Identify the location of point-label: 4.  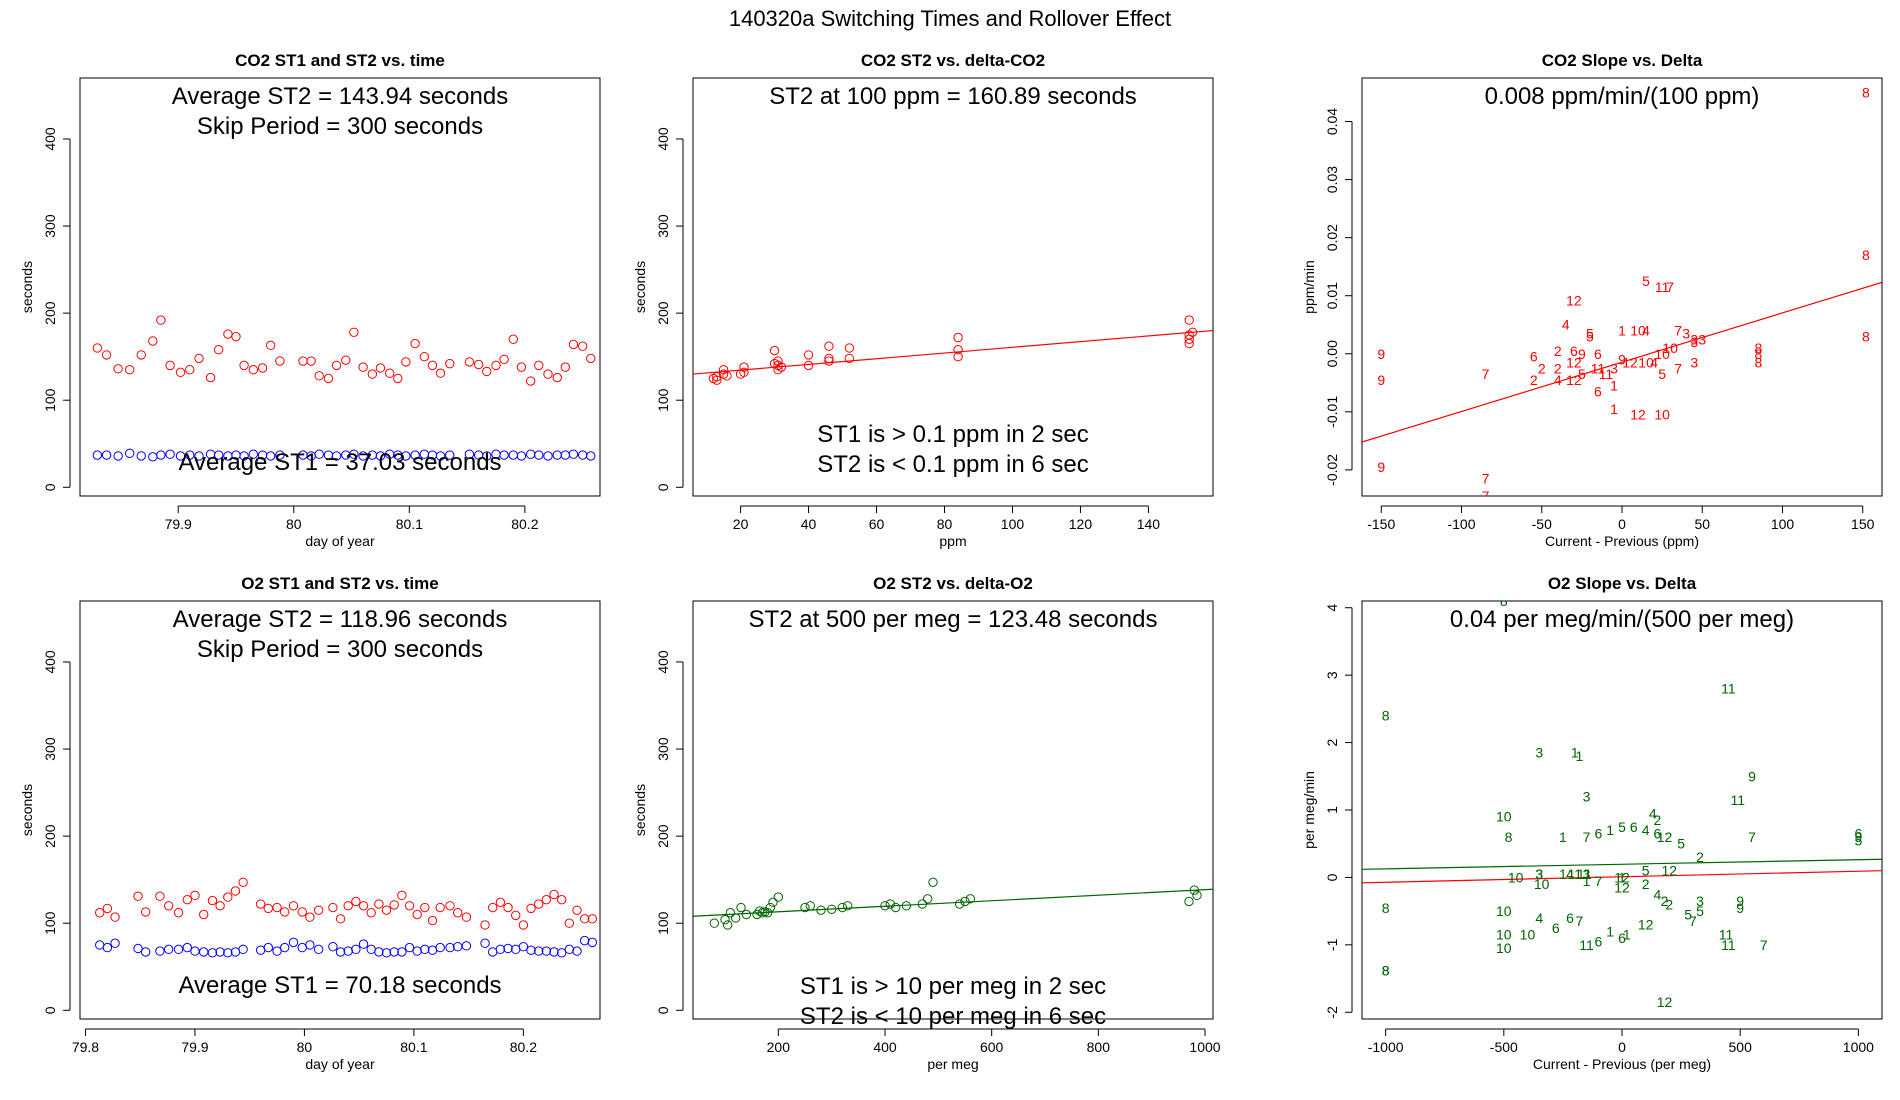
(1654, 362).